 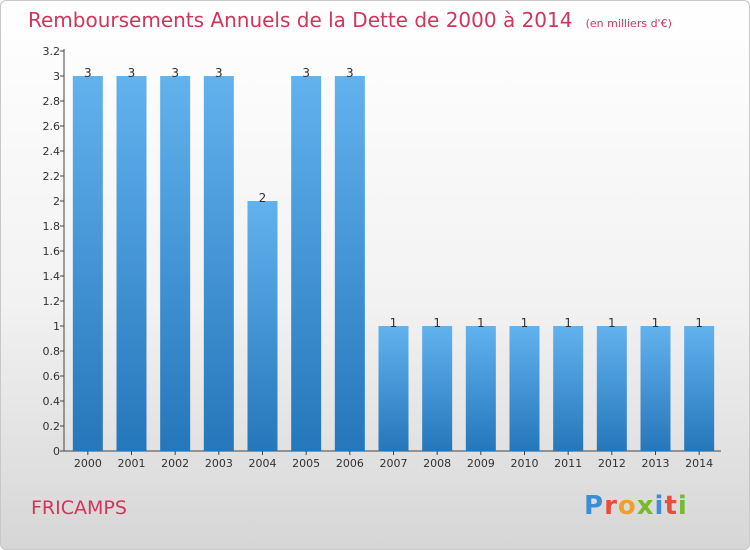 What do you see at coordinates (88, 463) in the screenshot?
I see `x-tick-label: 2000` at bounding box center [88, 463].